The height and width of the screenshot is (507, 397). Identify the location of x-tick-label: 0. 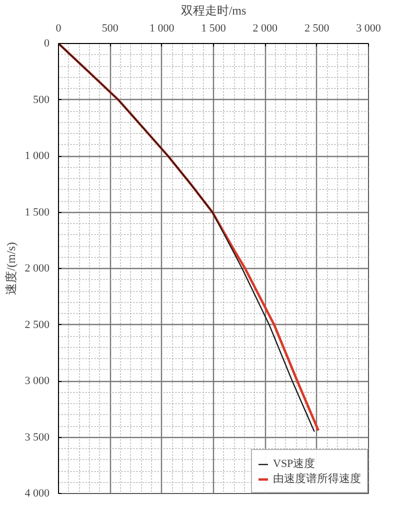
(59, 28).